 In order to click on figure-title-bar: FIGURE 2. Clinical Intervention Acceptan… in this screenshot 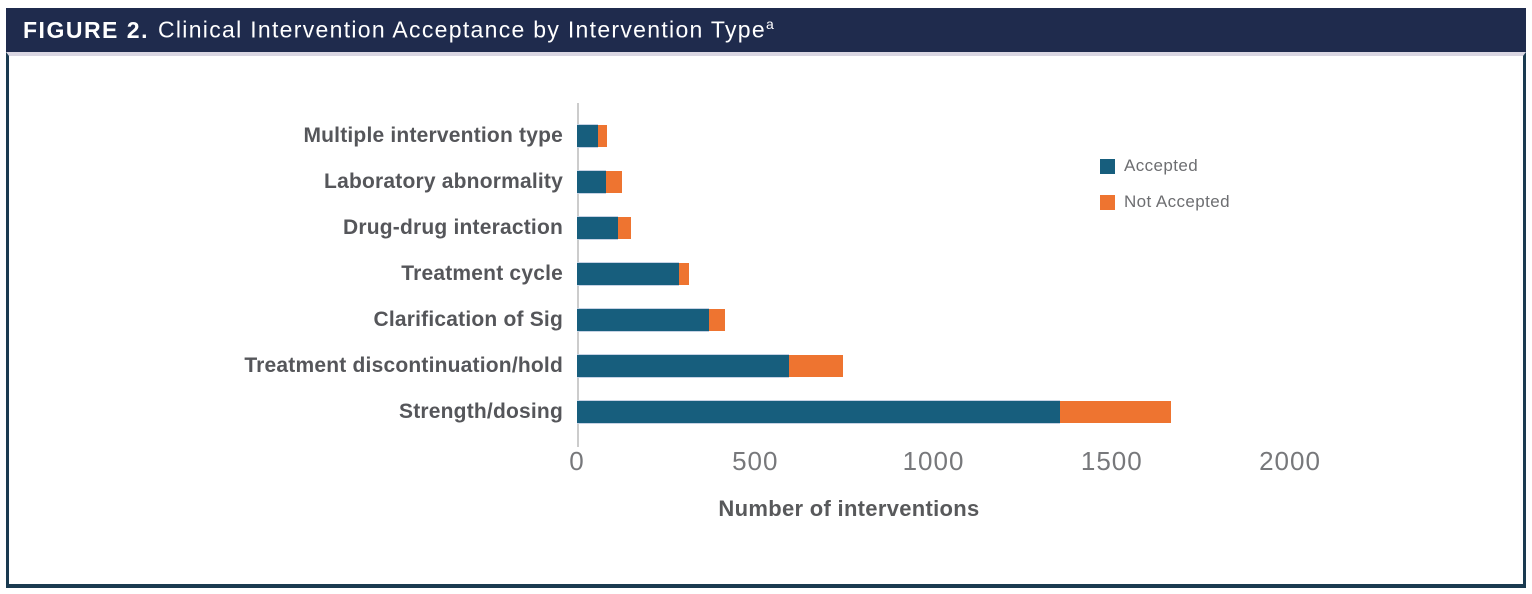, I will do `click(766, 30)`.